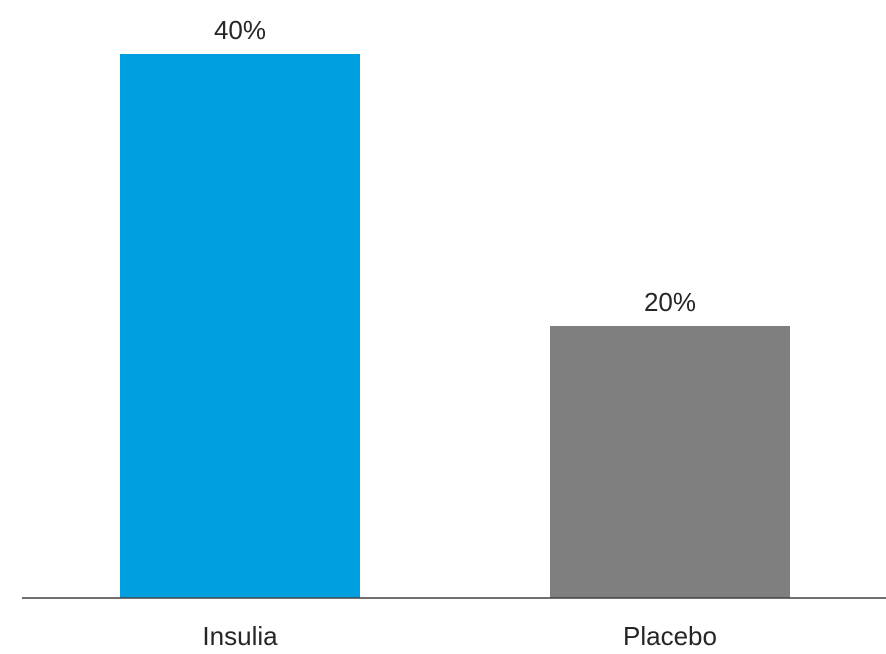 The width and height of the screenshot is (886, 654). I want to click on value-label-insulia: 40%, so click(240, 30).